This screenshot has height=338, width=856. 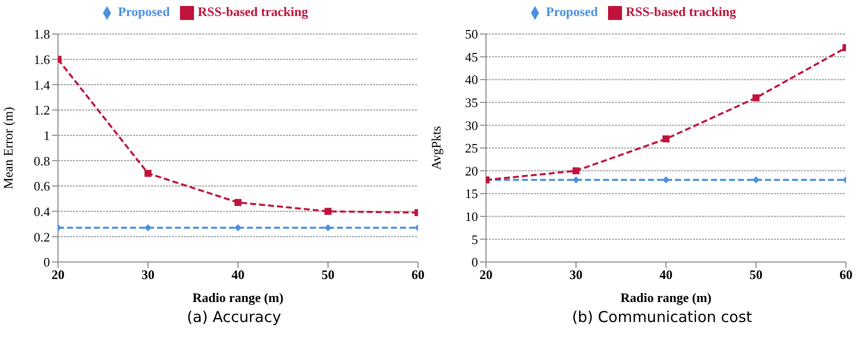 What do you see at coordinates (471, 148) in the screenshot?
I see `y-tick-label: 25` at bounding box center [471, 148].